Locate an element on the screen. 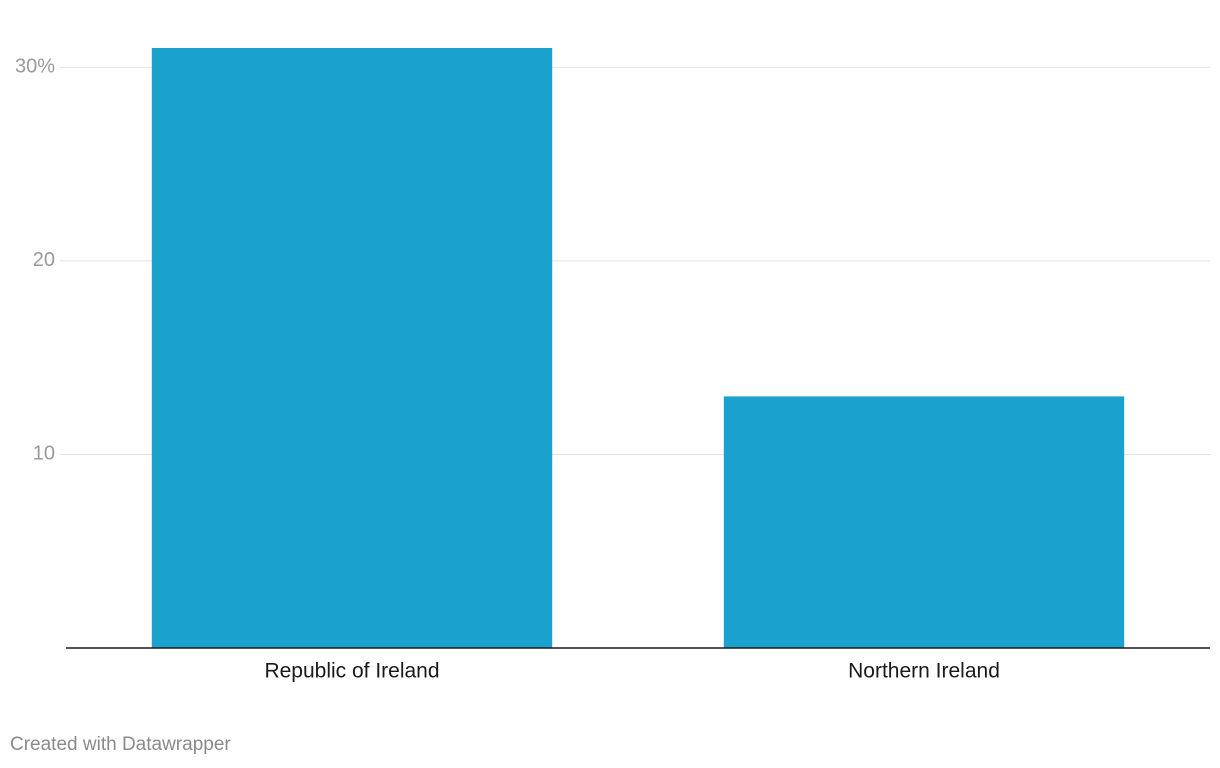 The height and width of the screenshot is (768, 1220). bar is located at coordinates (924, 522).